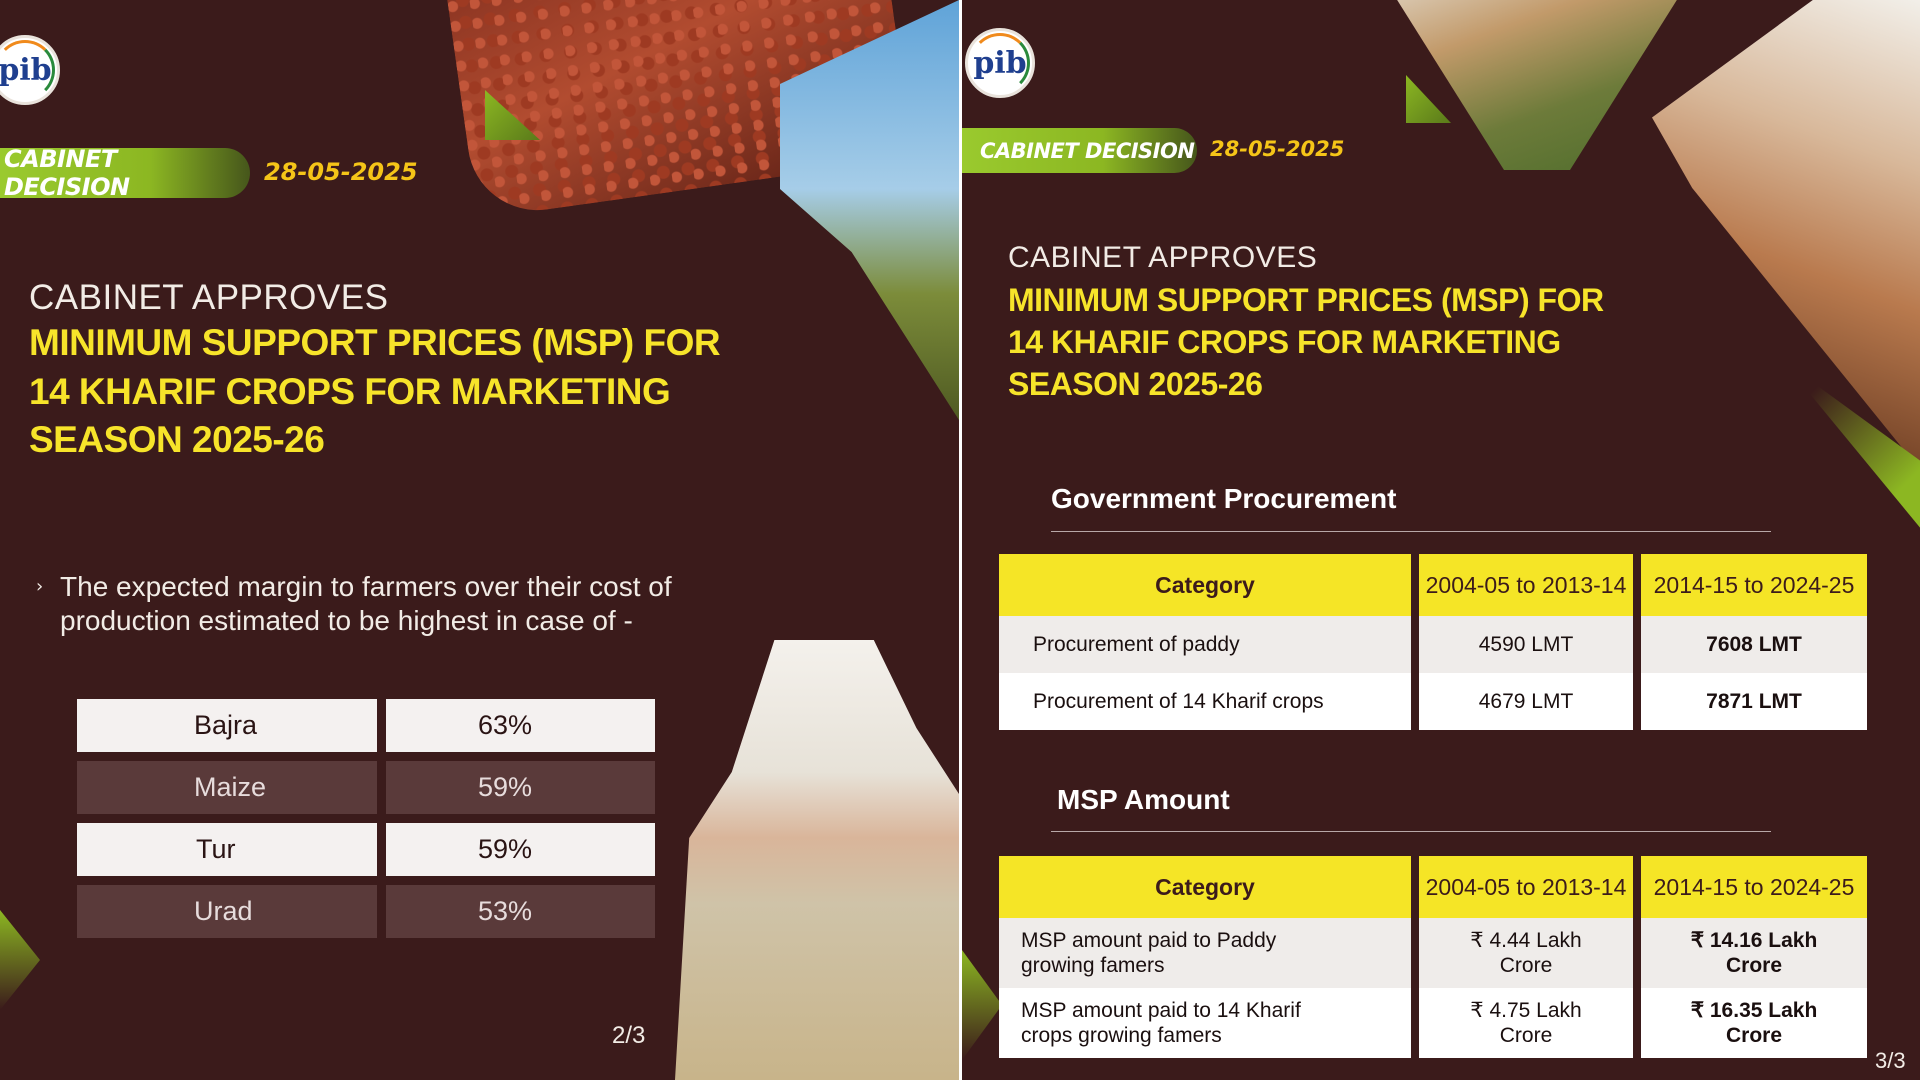 The width and height of the screenshot is (1920, 1080). I want to click on green-accent-triangle, so click(1428, 99).